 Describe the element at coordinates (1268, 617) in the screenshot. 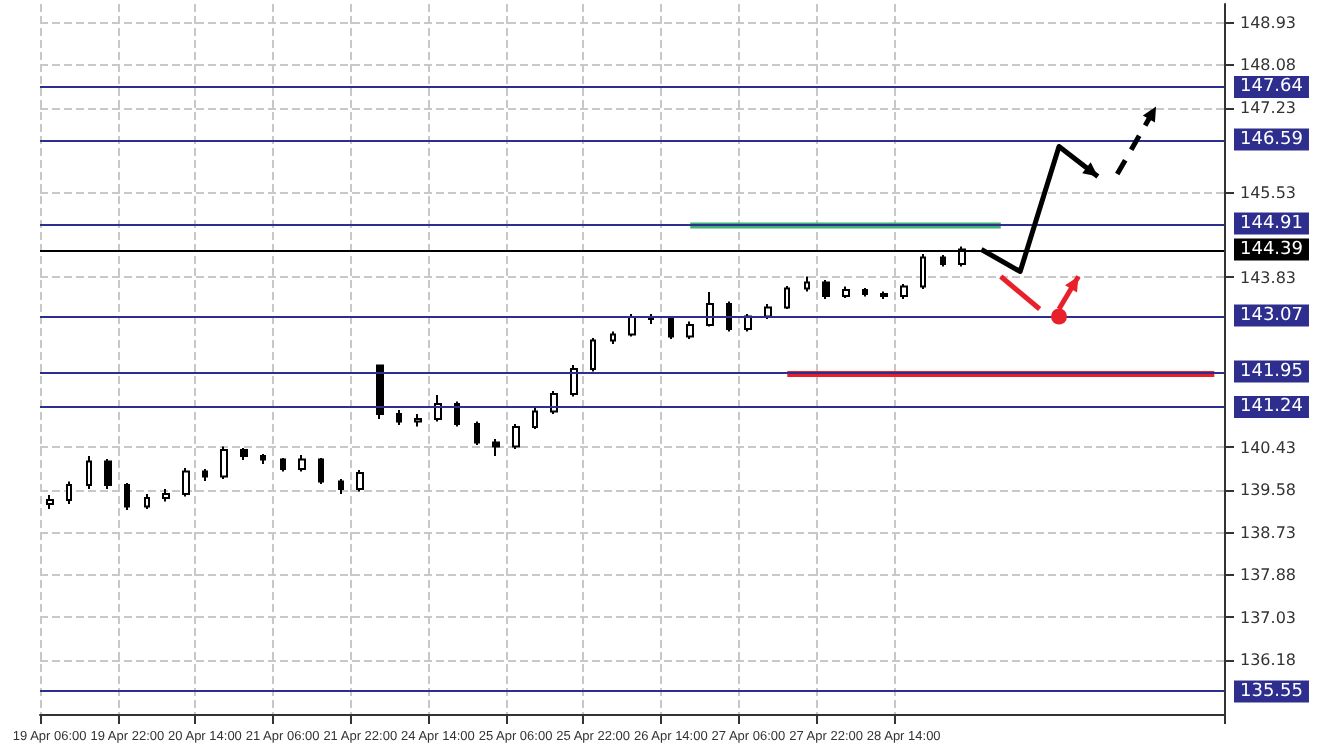

I see `y-tick-label: 137.03` at that location.